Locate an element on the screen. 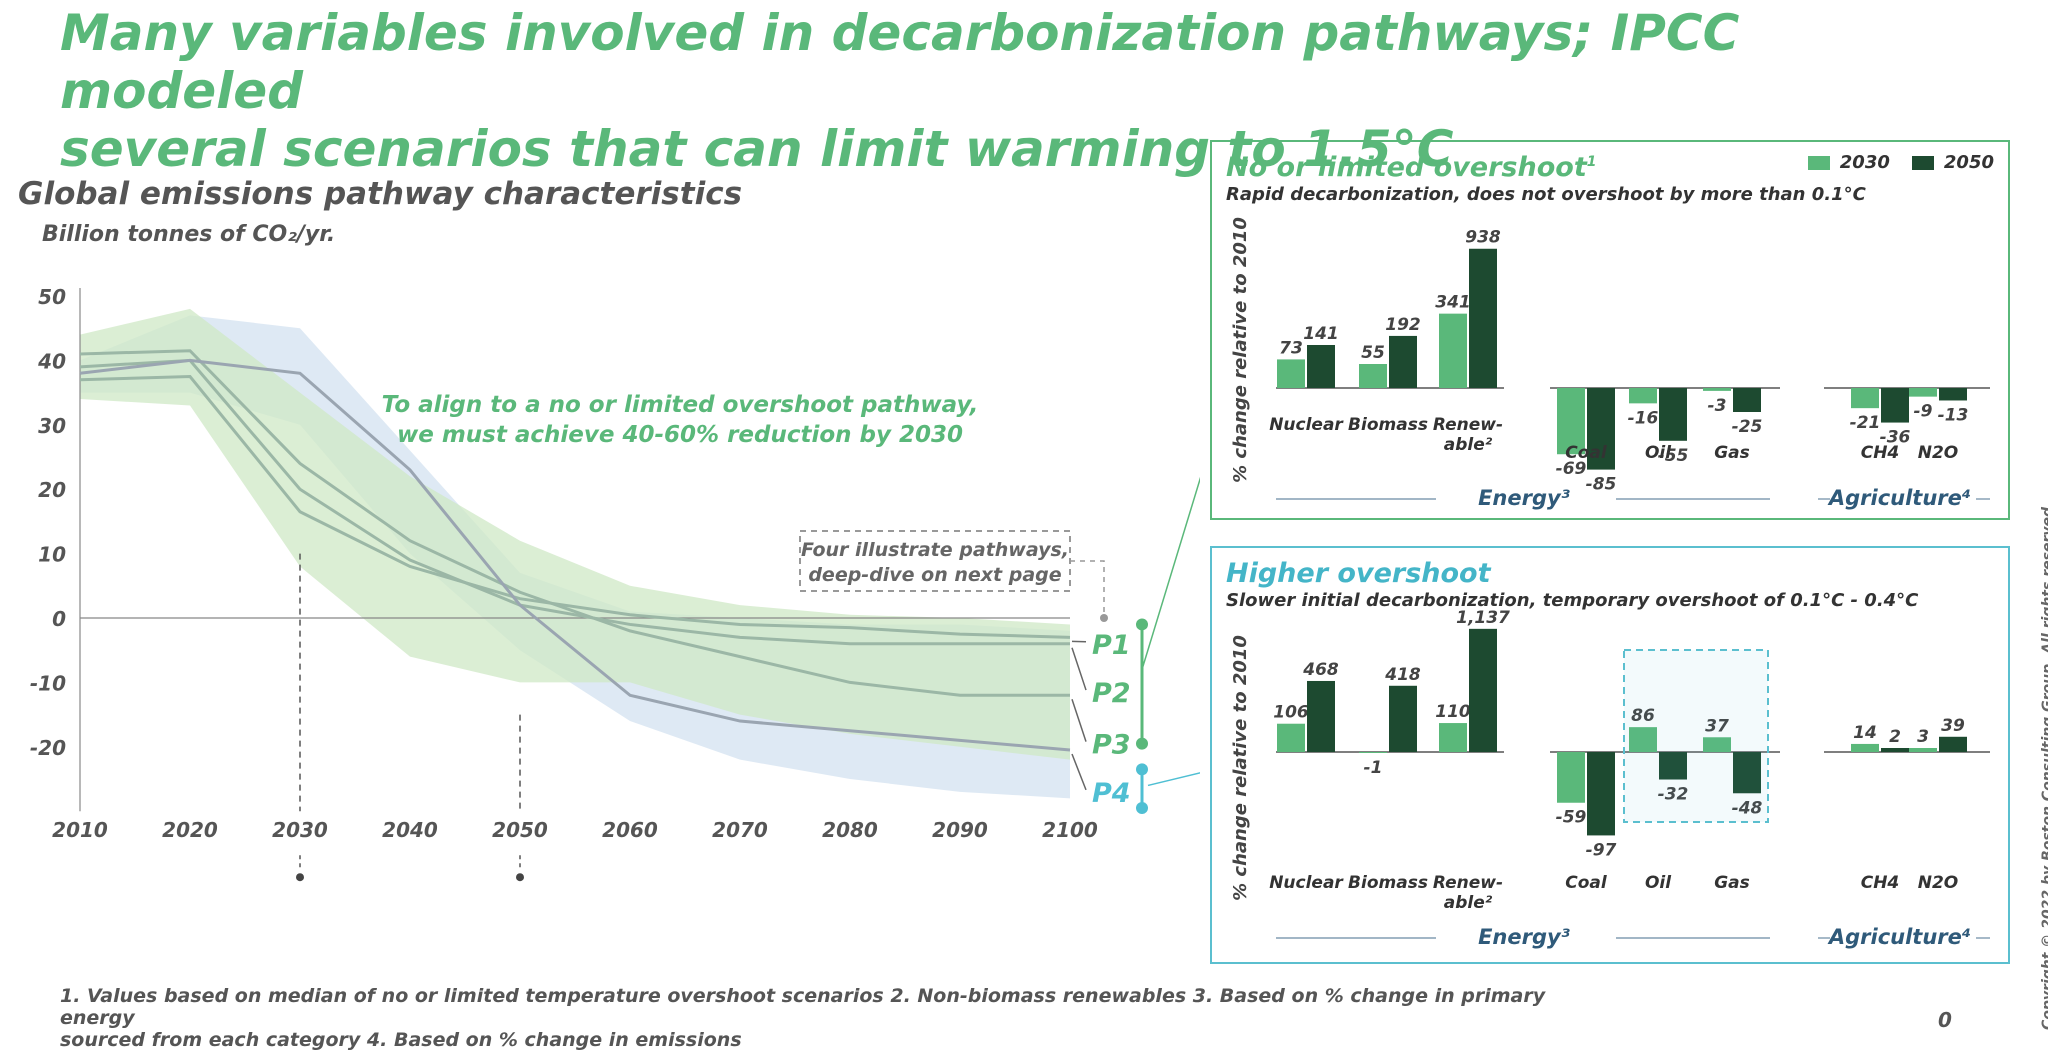 Image resolution: width=2048 pixels, height=1051 pixels. x-tick-label: 2040 is located at coordinates (410, 830).